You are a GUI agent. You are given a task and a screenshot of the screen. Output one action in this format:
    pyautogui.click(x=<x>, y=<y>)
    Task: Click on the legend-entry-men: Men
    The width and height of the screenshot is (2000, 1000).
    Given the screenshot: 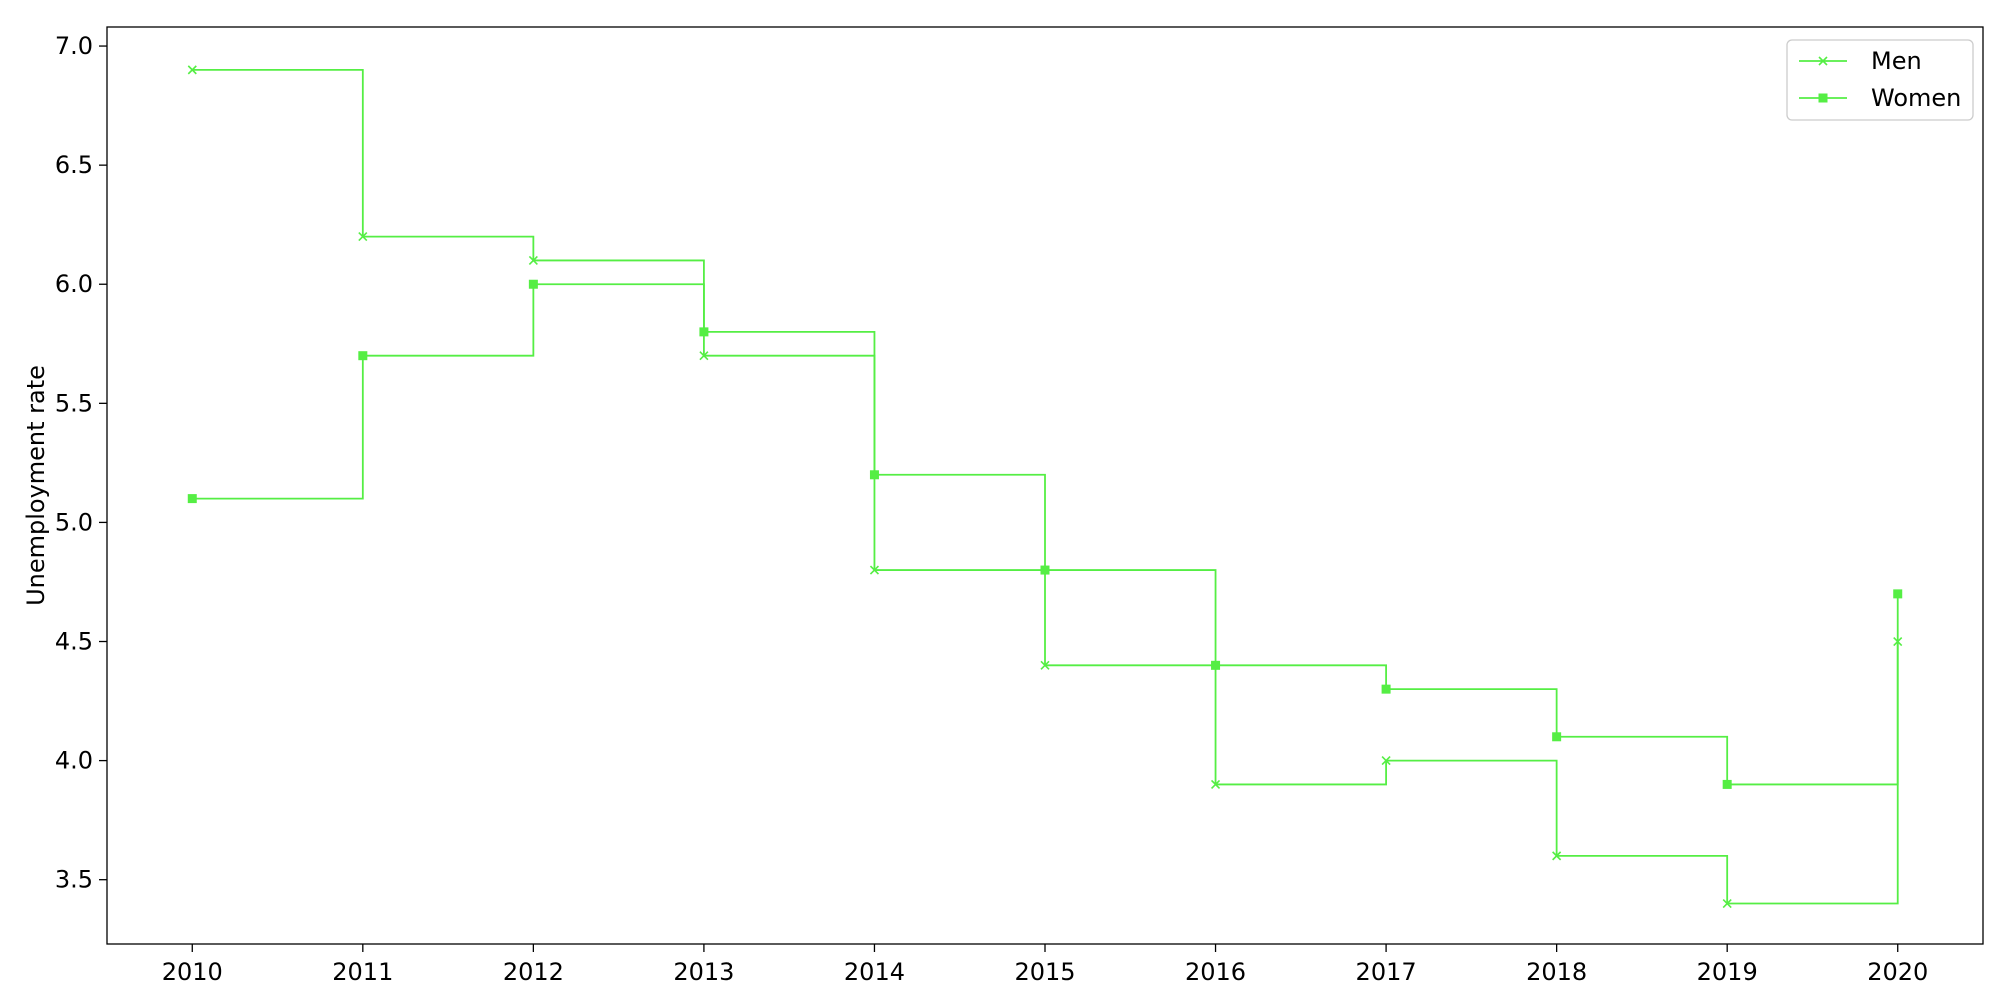 What is the action you would take?
    pyautogui.click(x=1860, y=61)
    